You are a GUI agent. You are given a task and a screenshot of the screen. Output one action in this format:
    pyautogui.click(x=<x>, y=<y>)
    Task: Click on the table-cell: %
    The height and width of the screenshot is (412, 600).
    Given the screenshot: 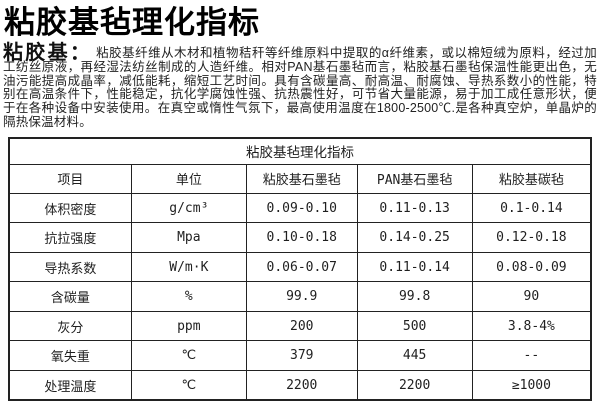 What is the action you would take?
    pyautogui.click(x=188, y=296)
    